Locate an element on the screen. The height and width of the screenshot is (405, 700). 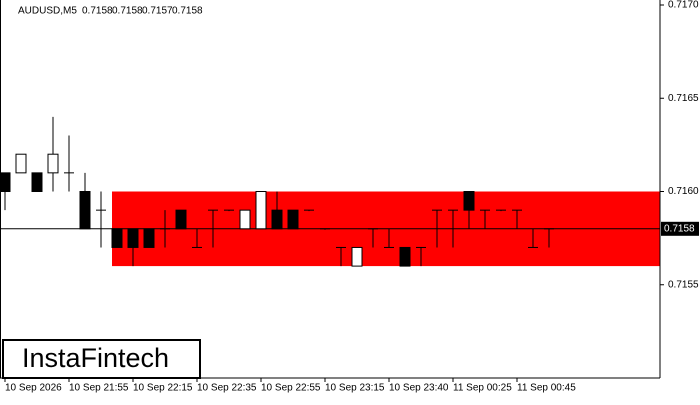
x-tick-label: 10 Sep 22:55 is located at coordinates (291, 388).